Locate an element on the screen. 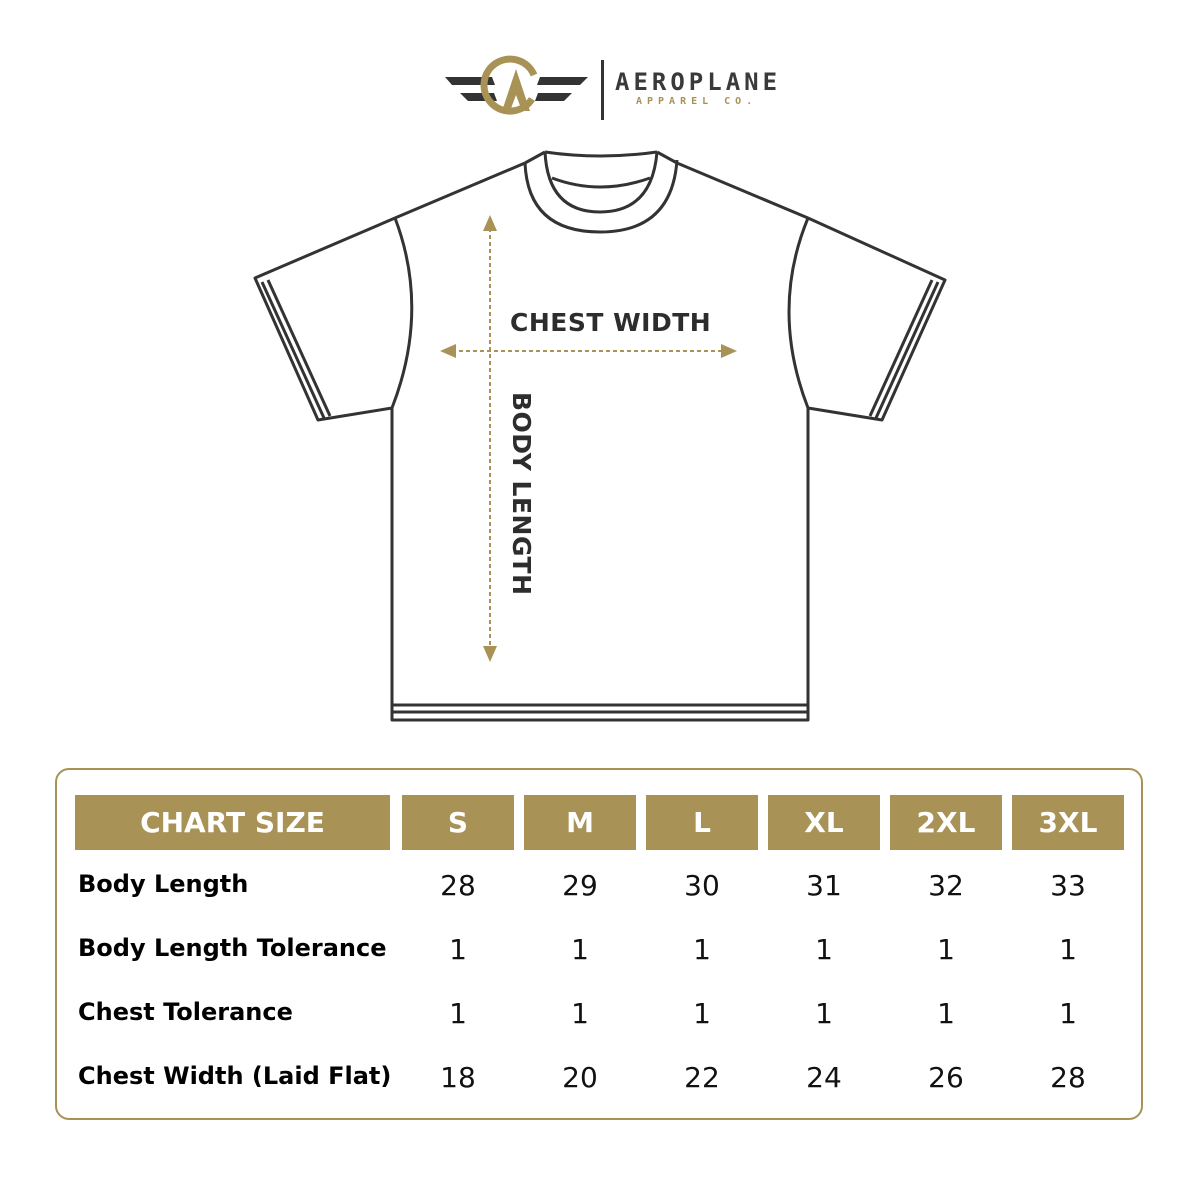 The width and height of the screenshot is (1200, 1200). brand-tagline: APPAREL CO. is located at coordinates (697, 101).